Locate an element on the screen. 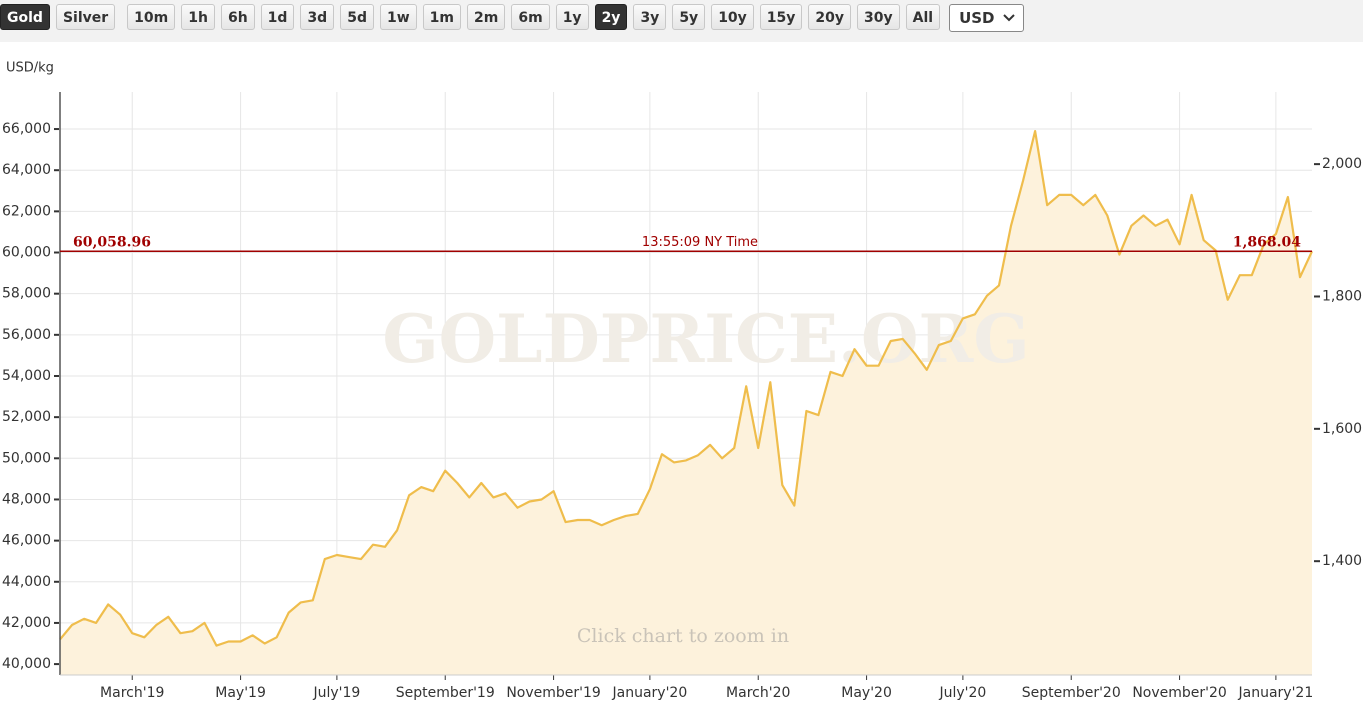  toolbar-button: 10m is located at coordinates (151, 17).